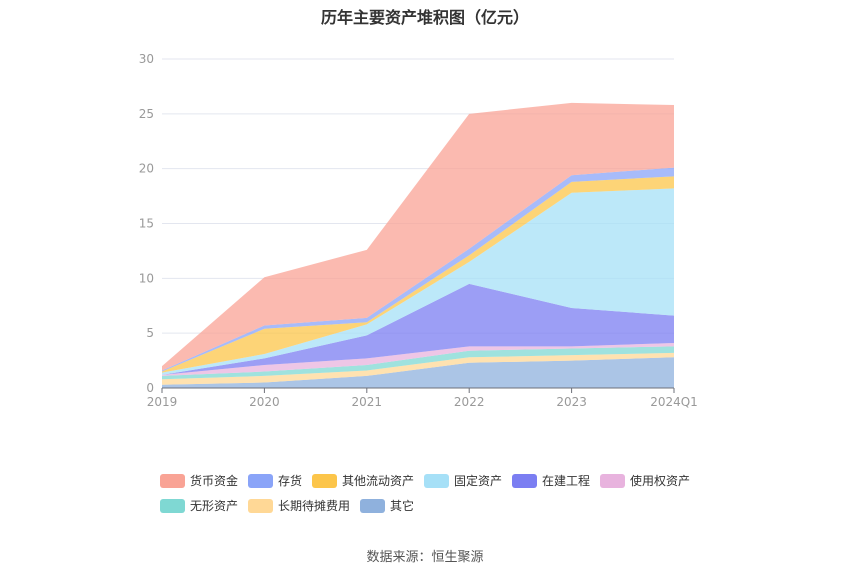 The width and height of the screenshot is (850, 575). Describe the element at coordinates (146, 224) in the screenshot. I see `y-tick-label: 15` at that location.